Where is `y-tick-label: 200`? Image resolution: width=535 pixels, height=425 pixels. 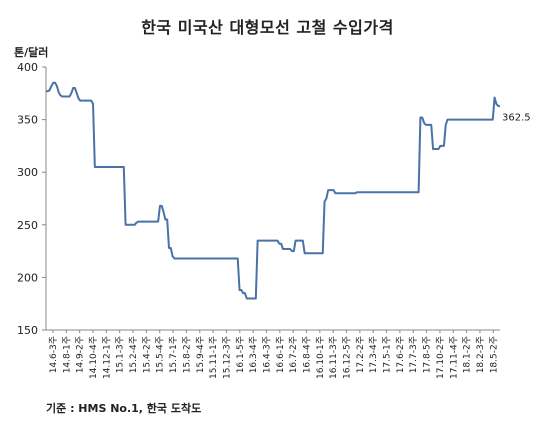 y-tick-label: 200 is located at coordinates (27, 277).